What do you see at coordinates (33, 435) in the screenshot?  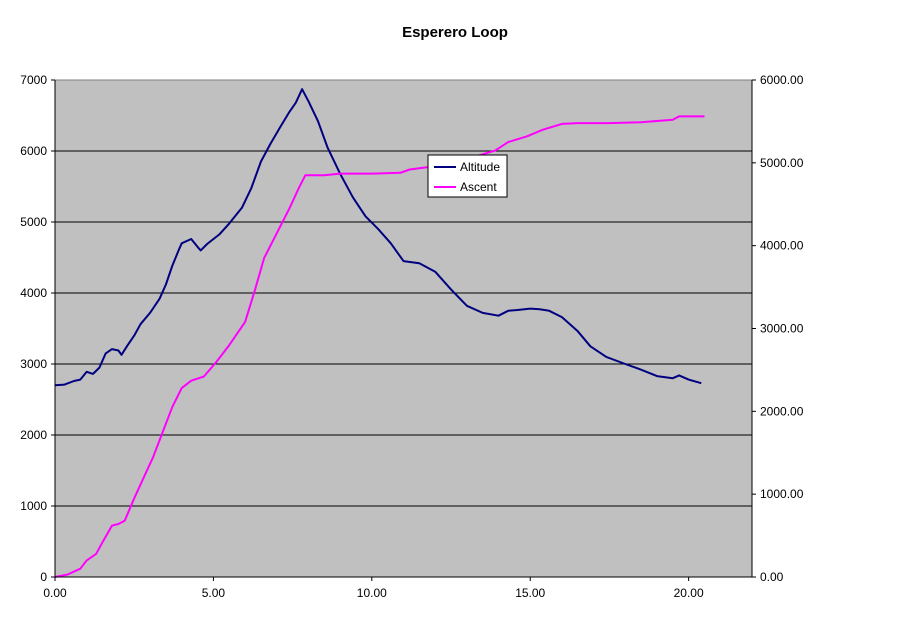 I see `y-tick-label-left: 2000` at bounding box center [33, 435].